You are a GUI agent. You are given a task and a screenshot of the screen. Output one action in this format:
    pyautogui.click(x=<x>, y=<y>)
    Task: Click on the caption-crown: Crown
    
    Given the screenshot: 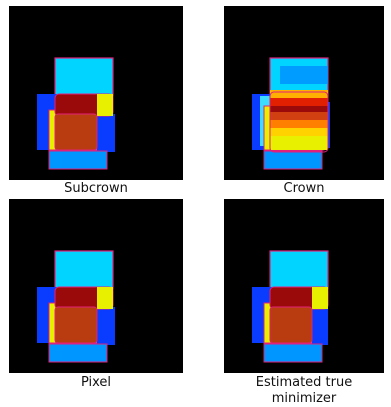 What is the action you would take?
    pyautogui.click(x=304, y=188)
    